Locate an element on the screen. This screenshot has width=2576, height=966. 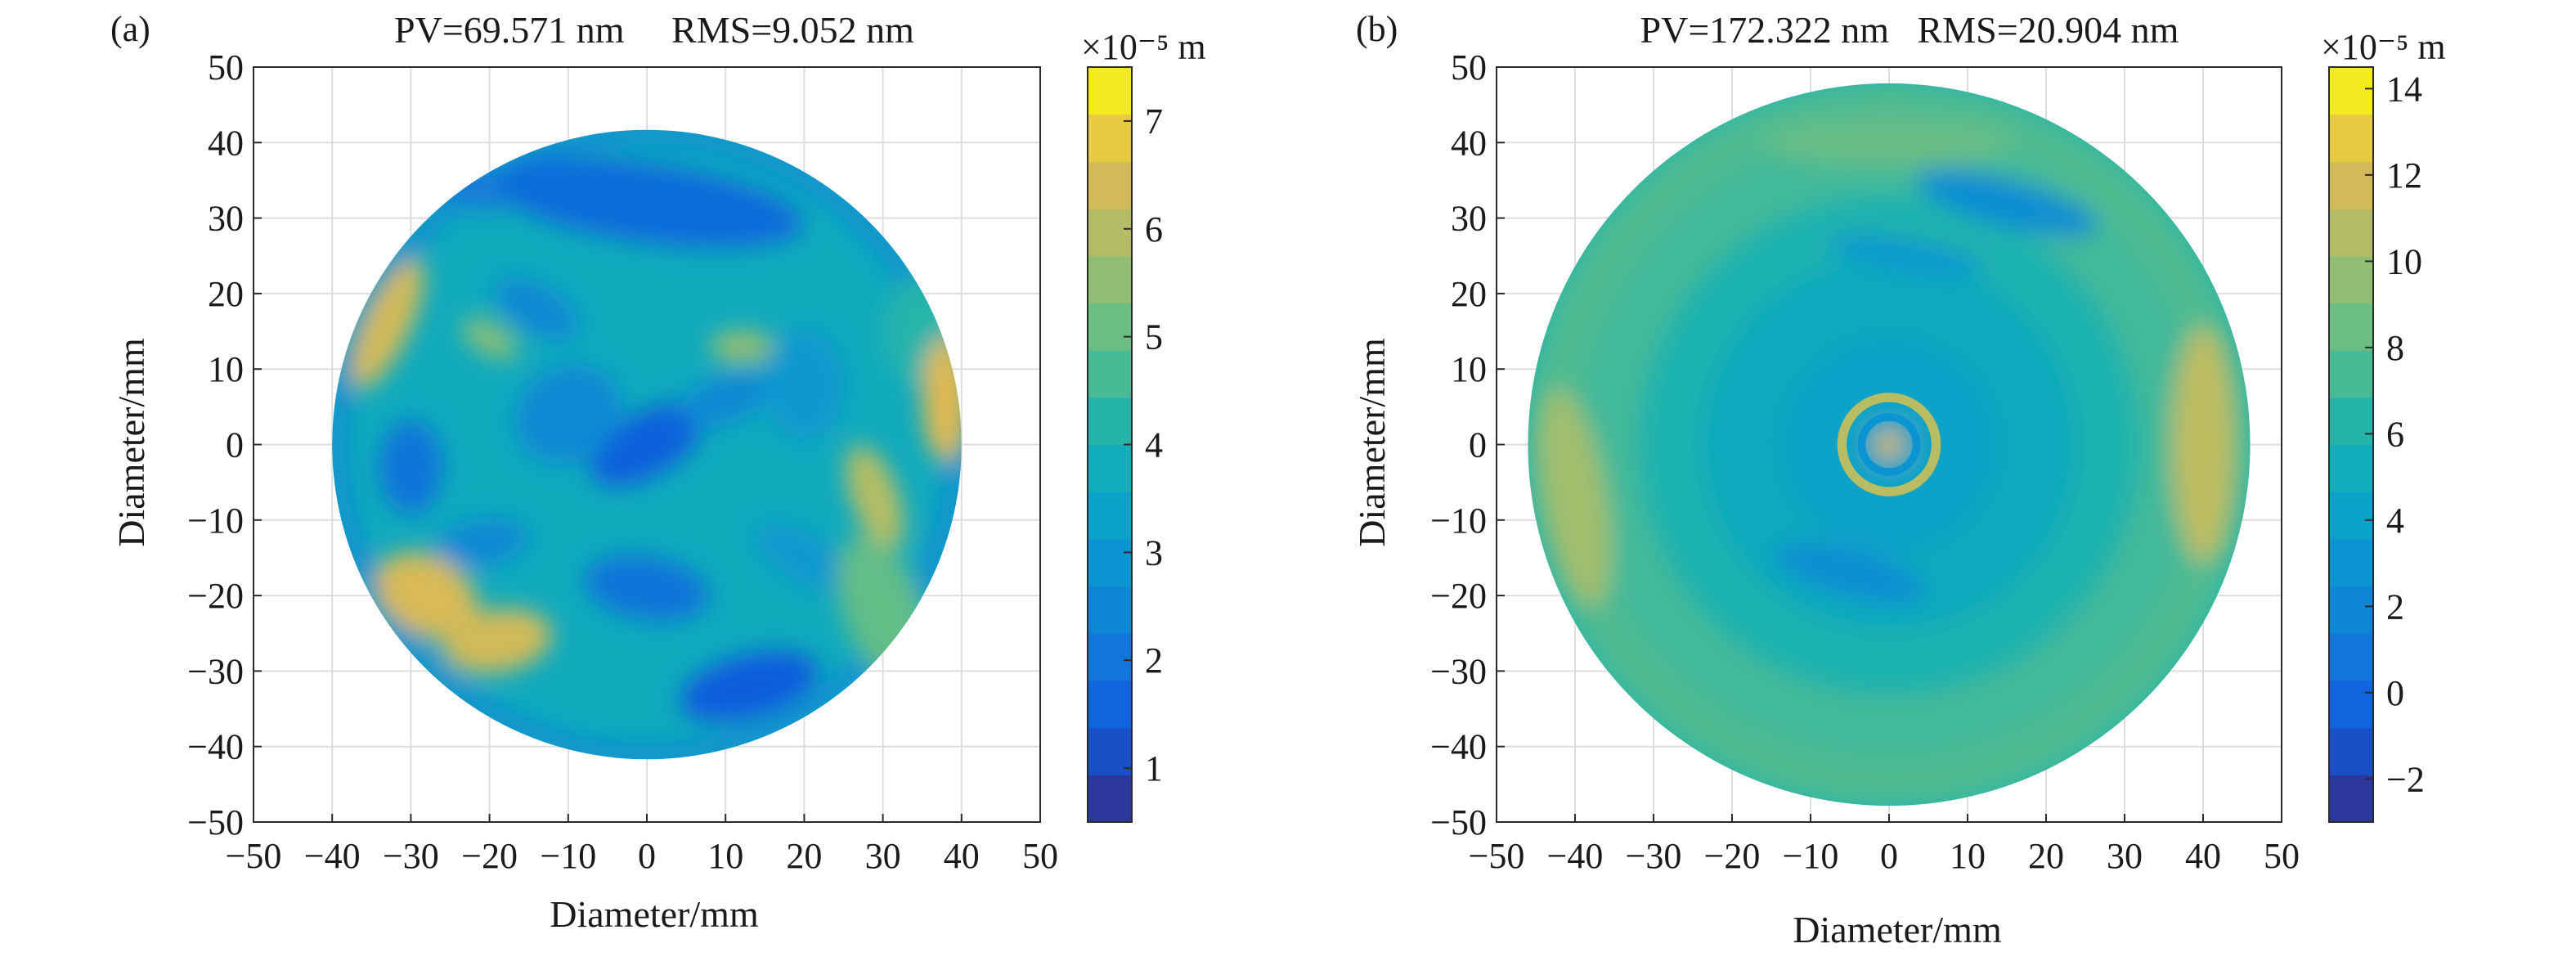
colorbar-tick-label: 7 is located at coordinates (1154, 122).